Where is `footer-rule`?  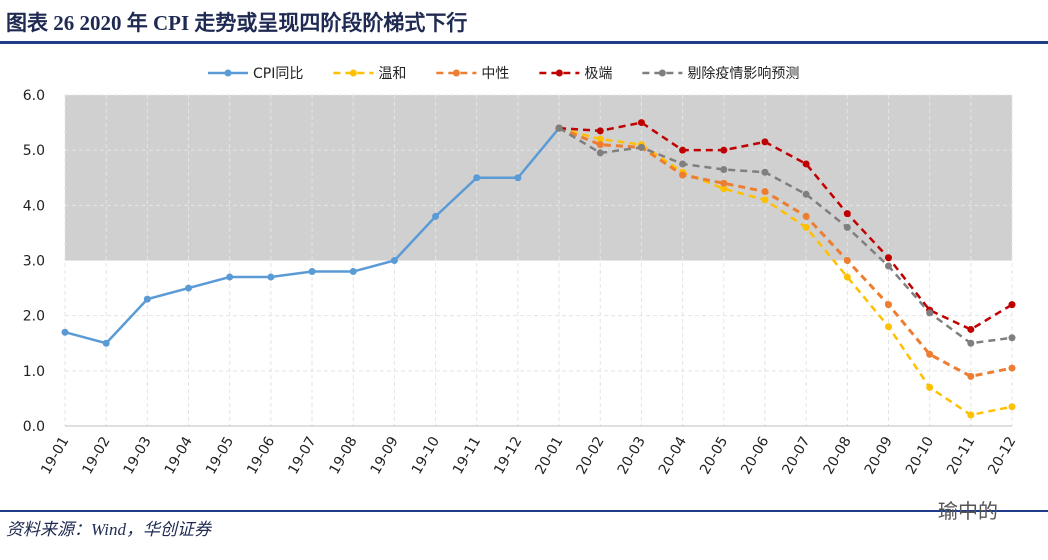 footer-rule is located at coordinates (524, 511).